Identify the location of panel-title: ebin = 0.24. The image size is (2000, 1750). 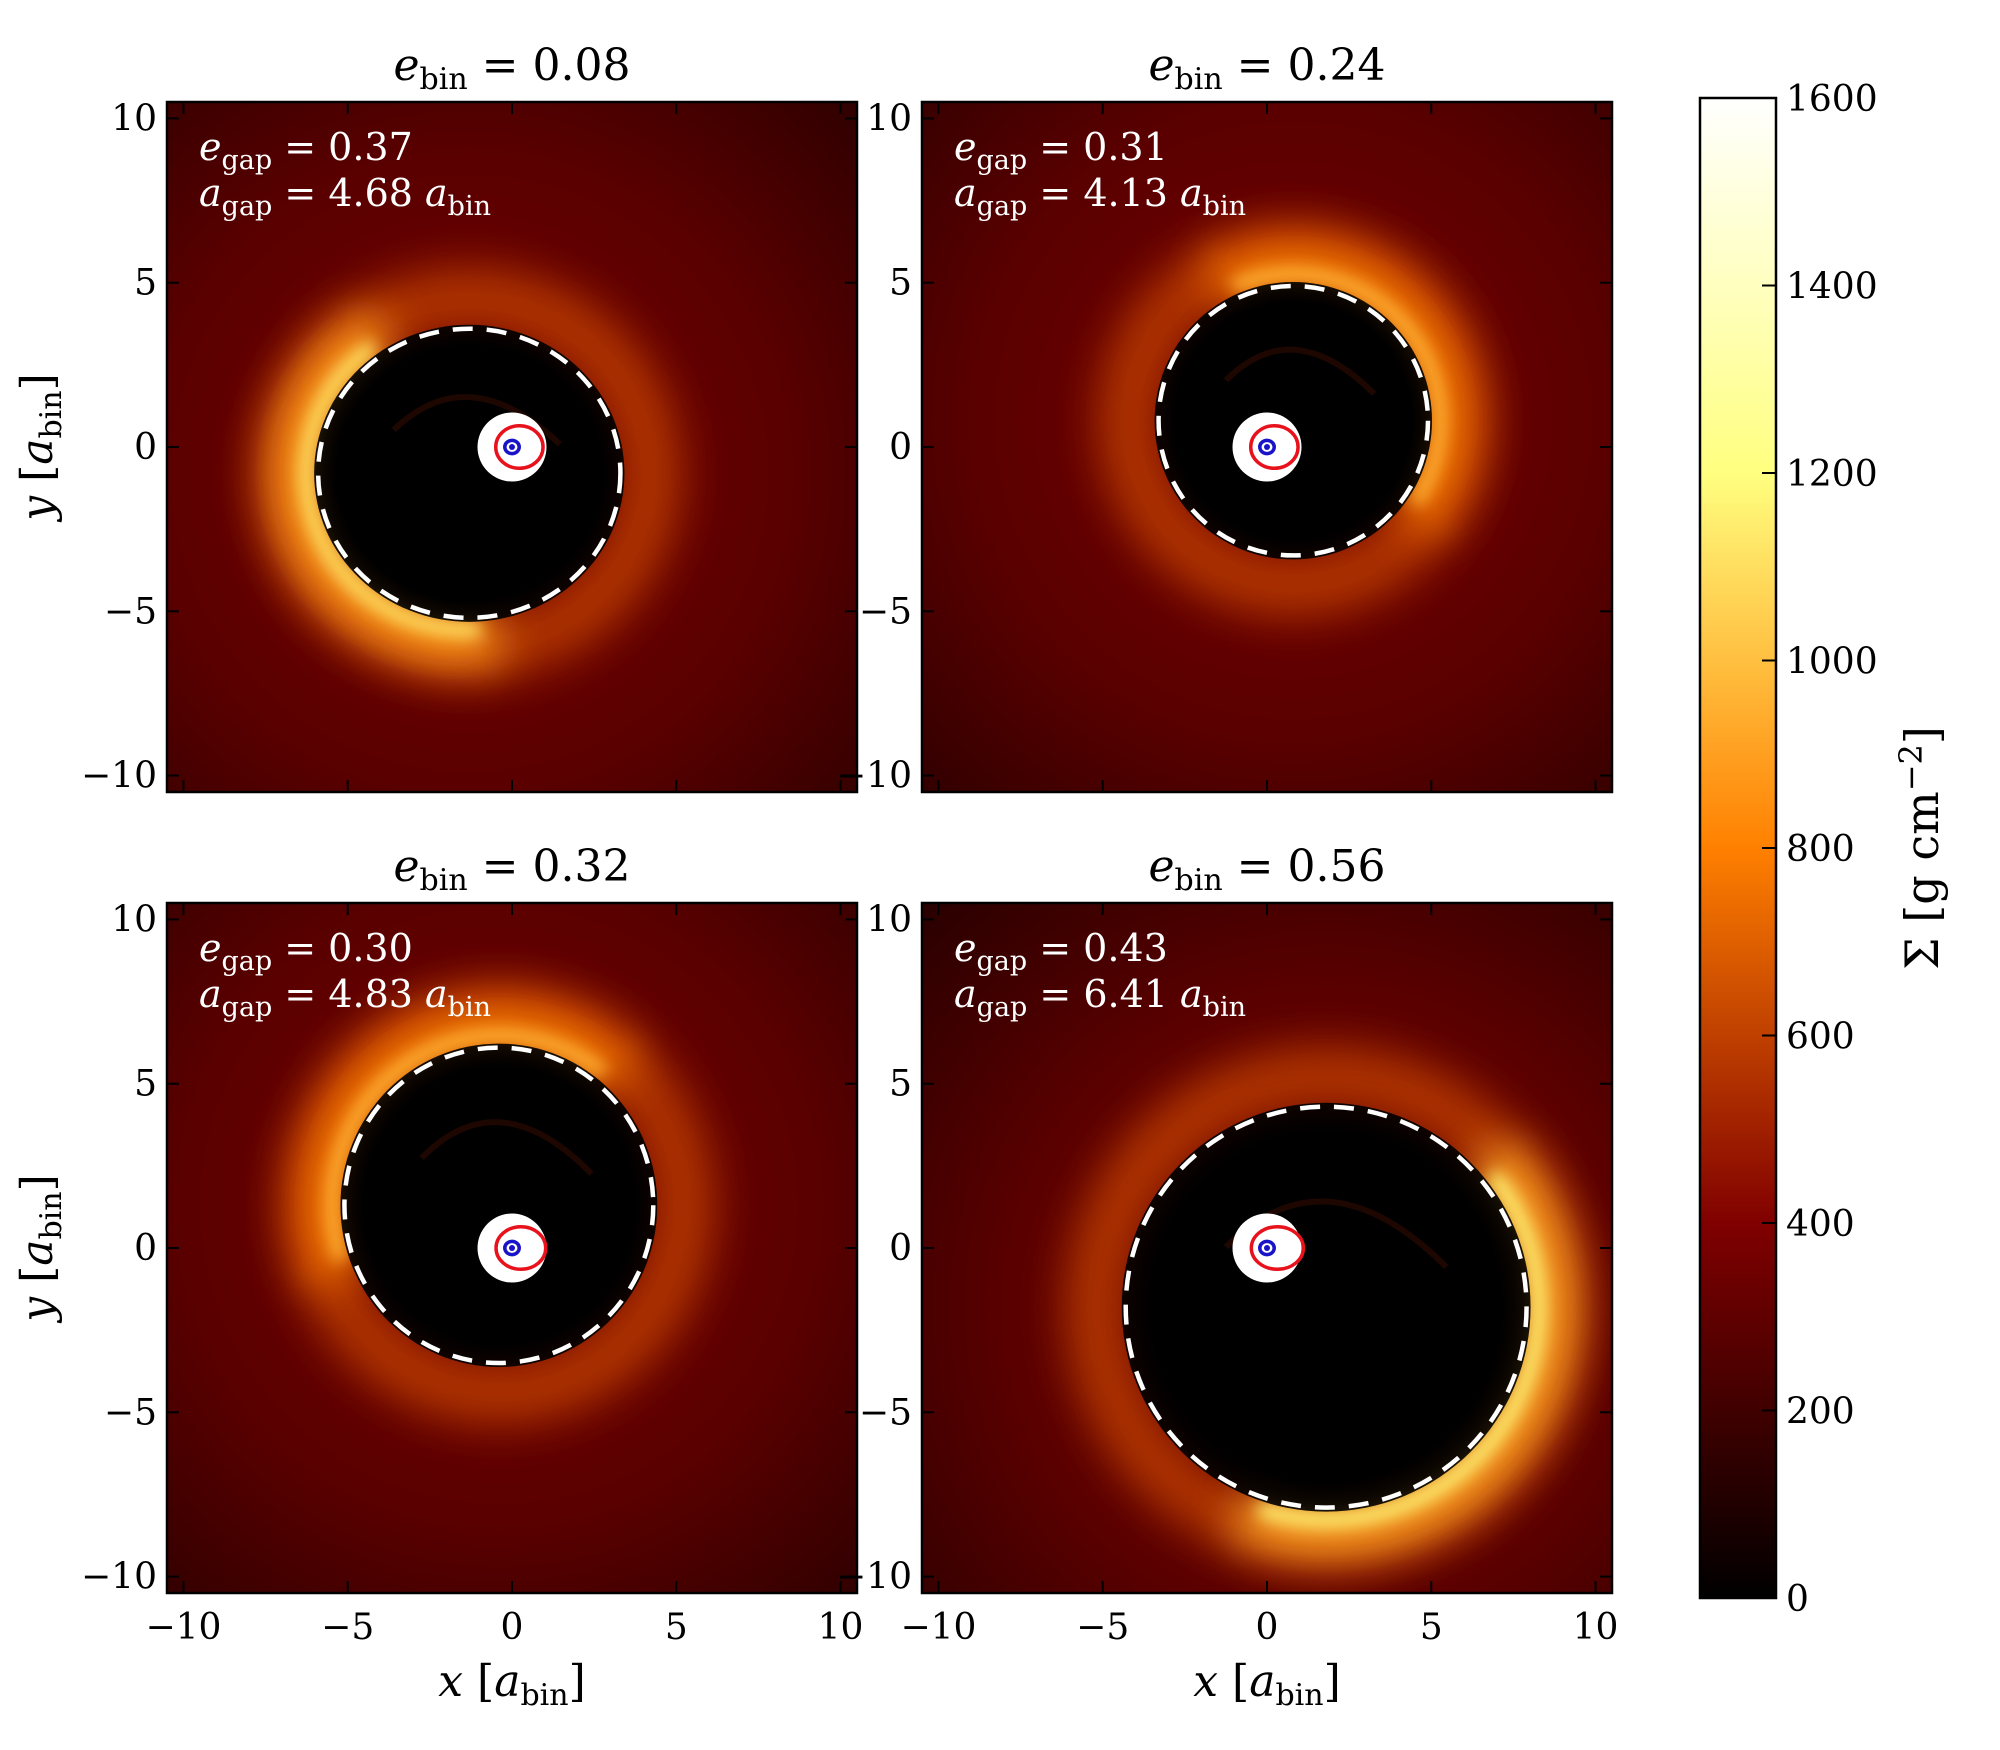
(1267, 68).